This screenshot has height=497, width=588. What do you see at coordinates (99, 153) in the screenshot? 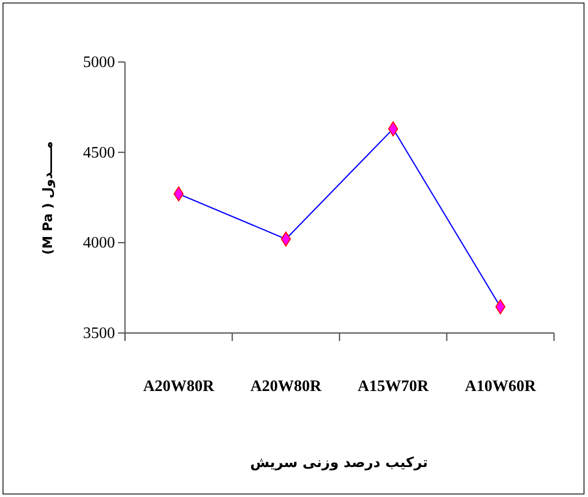
I see `y-tick-label: 4500` at bounding box center [99, 153].